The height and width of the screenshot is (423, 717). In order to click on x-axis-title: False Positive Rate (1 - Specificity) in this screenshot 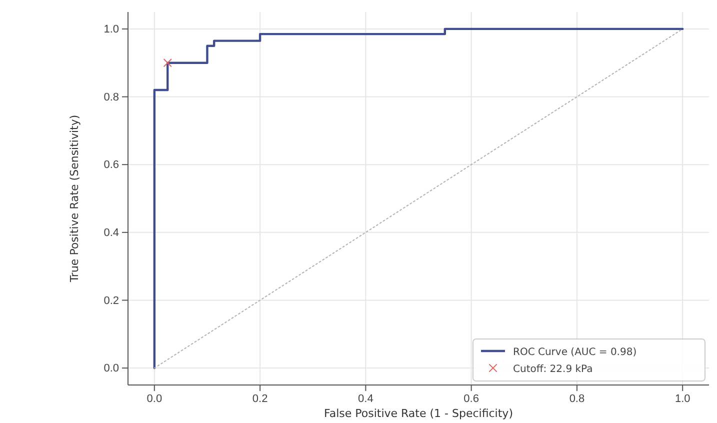, I will do `click(418, 413)`.